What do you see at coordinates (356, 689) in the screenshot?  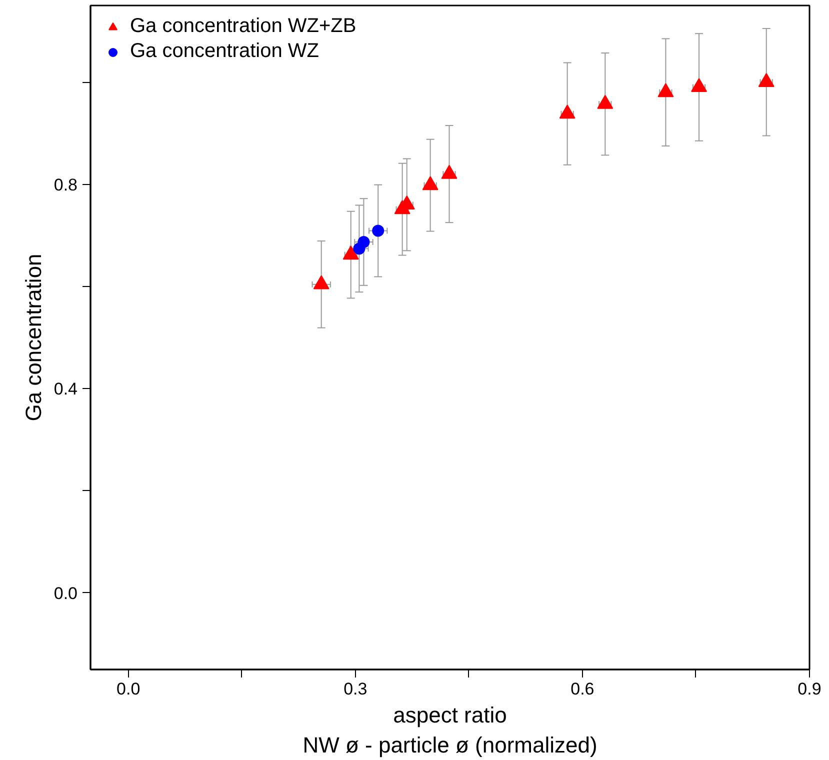 I see `x-tick-label: 0.3` at bounding box center [356, 689].